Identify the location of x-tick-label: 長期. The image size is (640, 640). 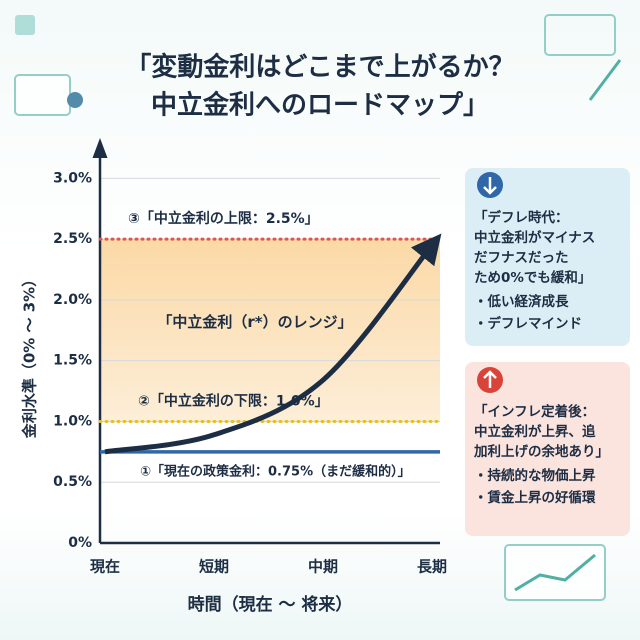
(432, 567).